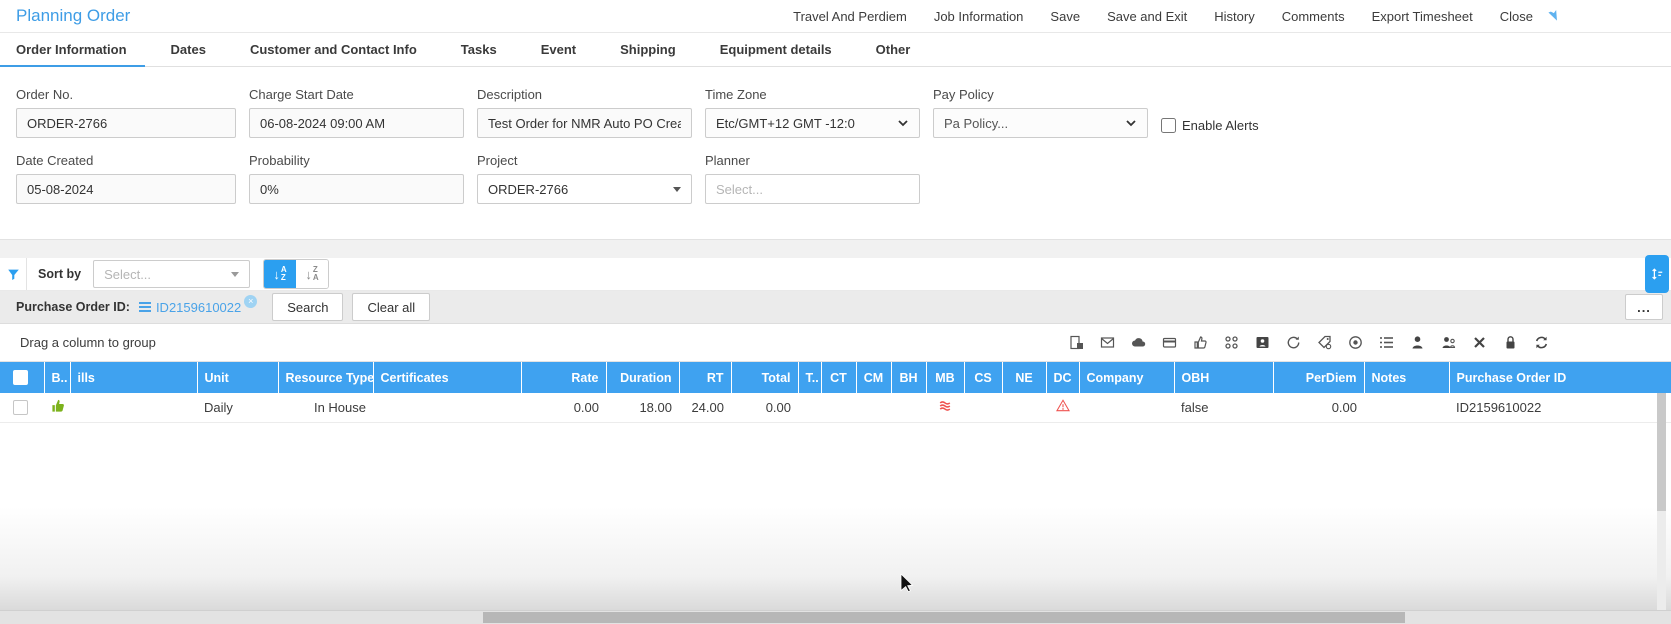 The height and width of the screenshot is (624, 1671). I want to click on project-combo: ORDER-2766, so click(584, 189).